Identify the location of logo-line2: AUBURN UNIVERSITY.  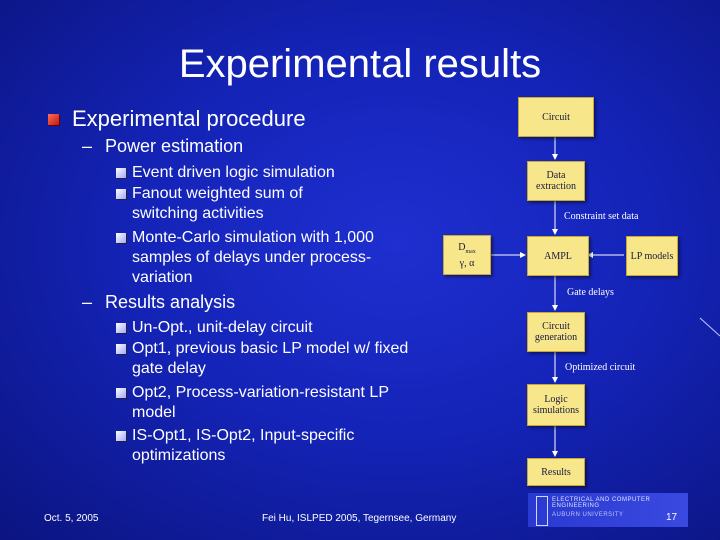
(588, 515).